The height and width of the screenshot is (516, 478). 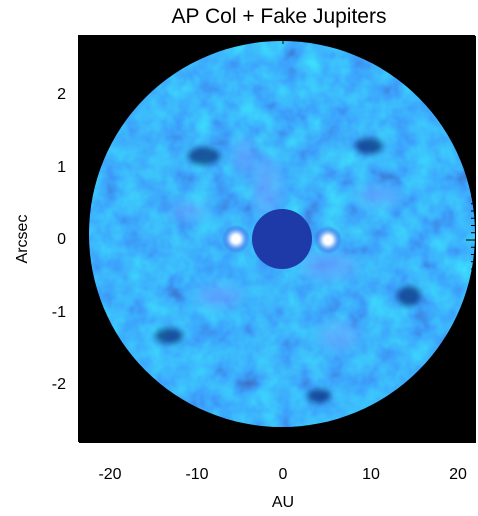 I want to click on figure-title: AP Col + Fake Jupiters, so click(x=279, y=16).